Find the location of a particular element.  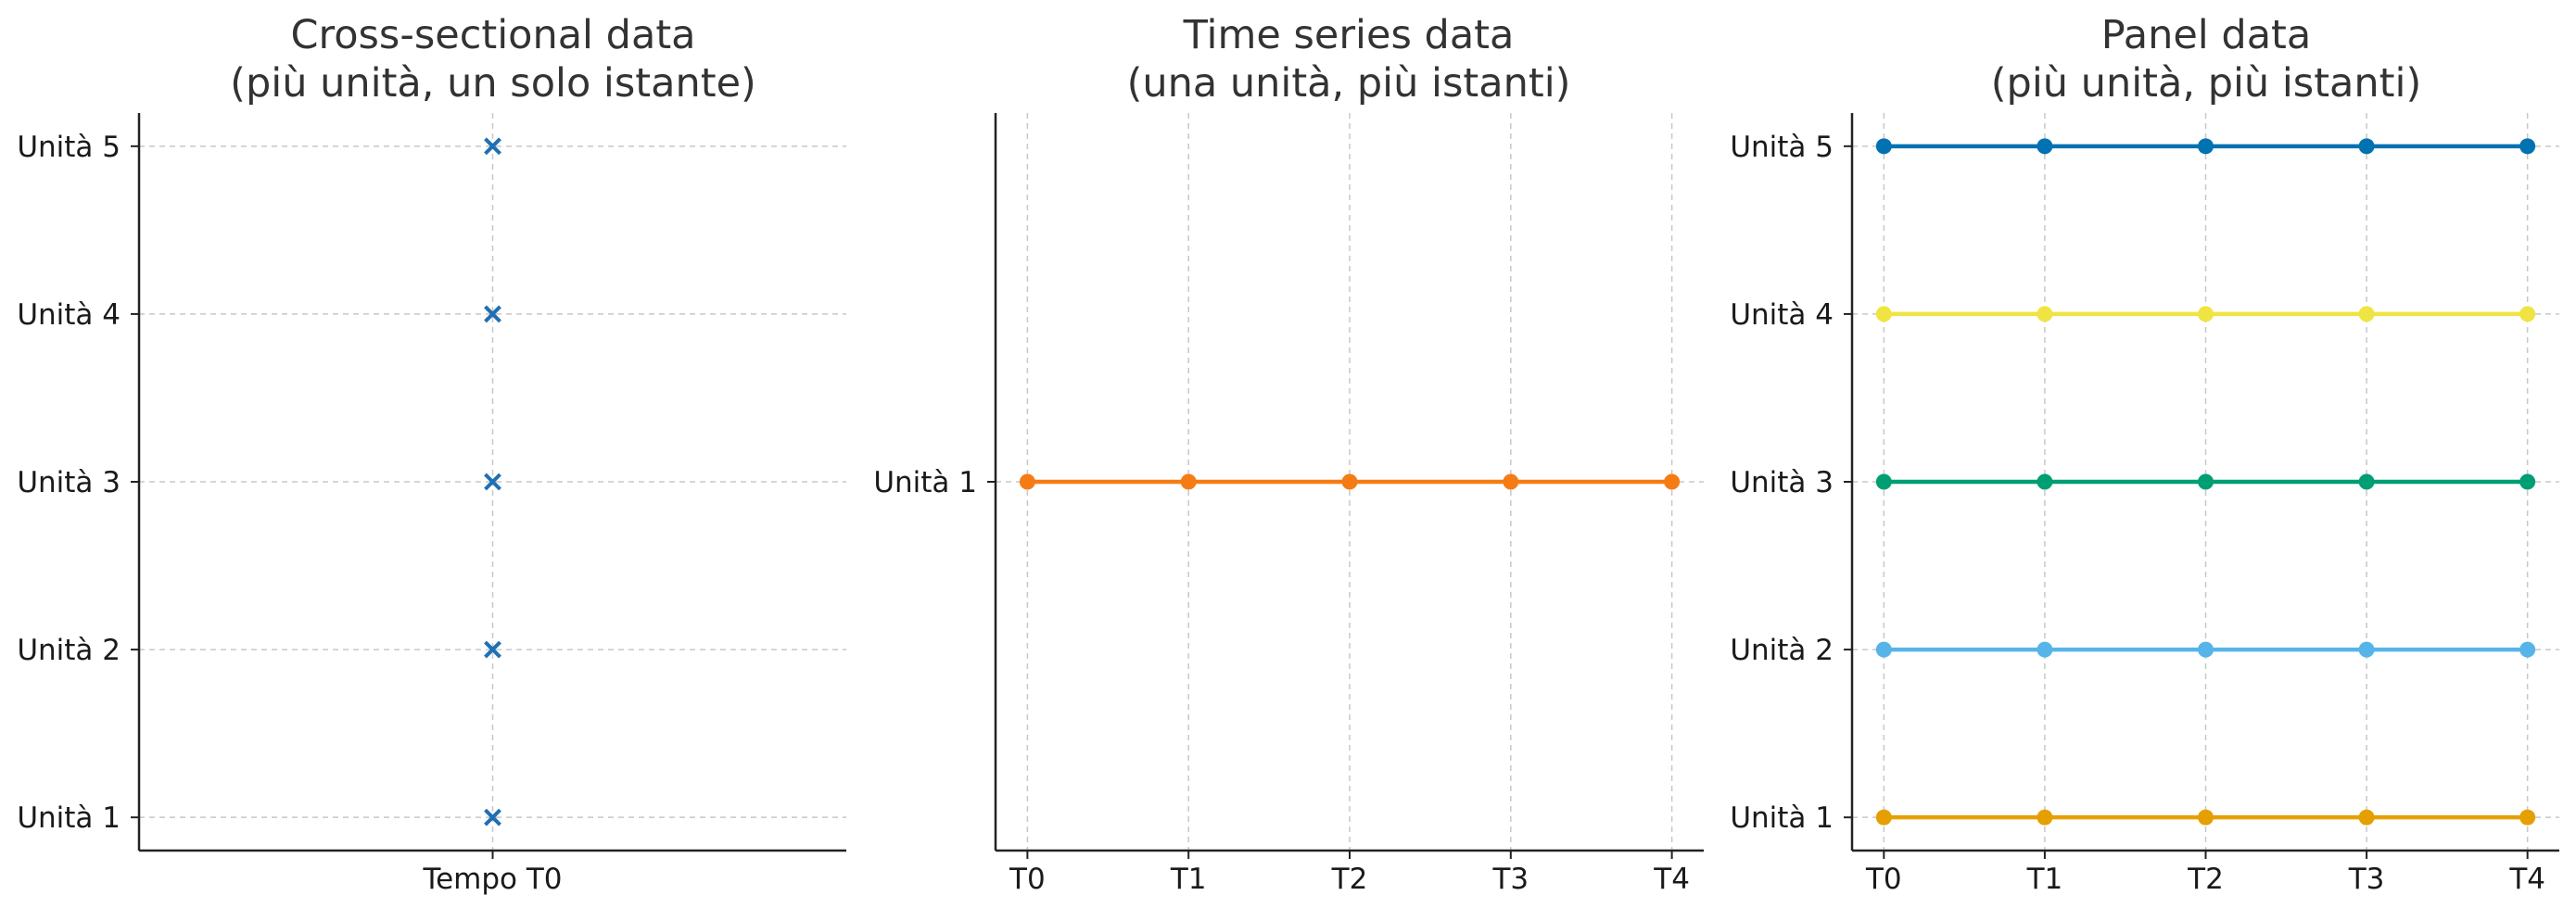

chart-title-line2: (una unità, più istanti) is located at coordinates (1349, 83).